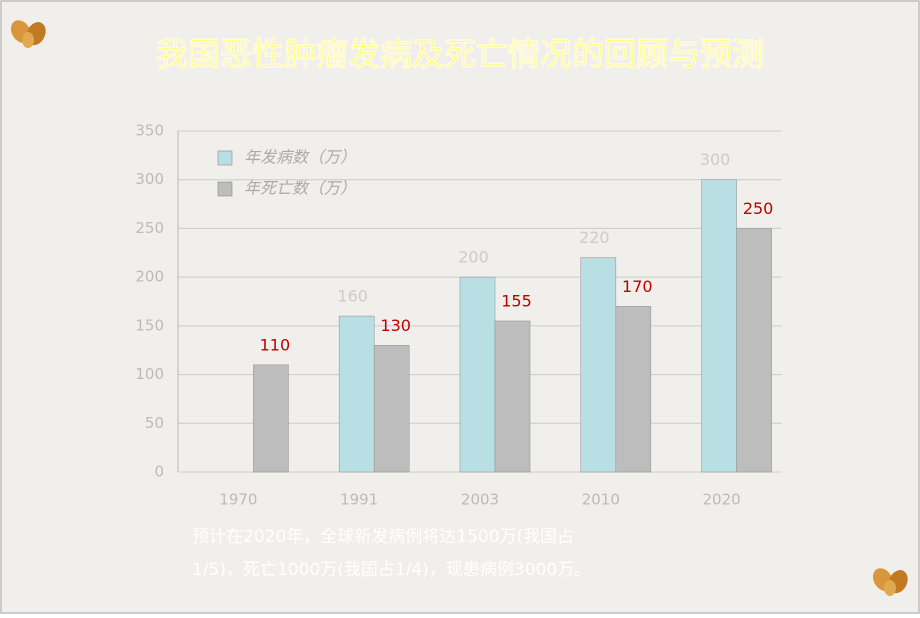 This screenshot has width=920, height=618. I want to click on note-line: 1/5)，死亡1000万(我国占1/4)，现患病例3000万。, so click(391, 570).